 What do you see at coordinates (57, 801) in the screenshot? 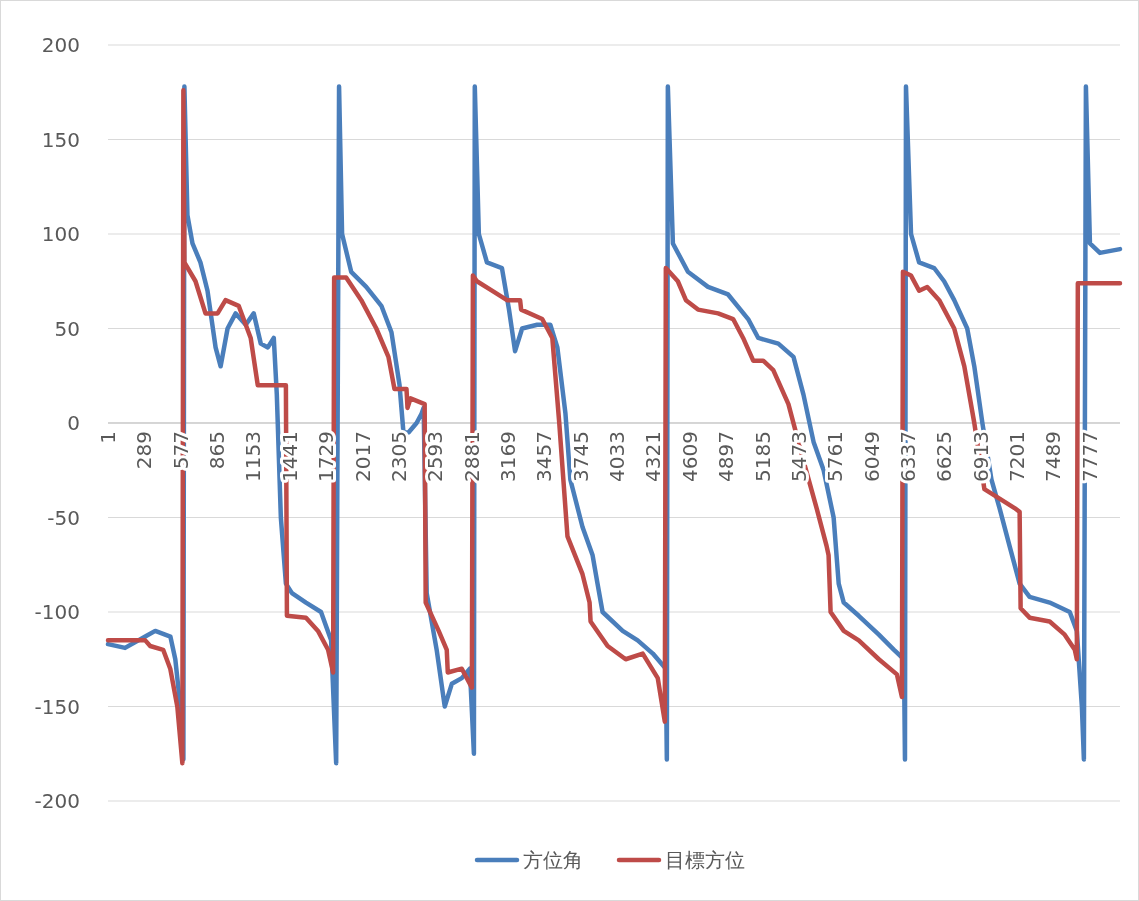
I see `y-tick-label: -200` at bounding box center [57, 801].